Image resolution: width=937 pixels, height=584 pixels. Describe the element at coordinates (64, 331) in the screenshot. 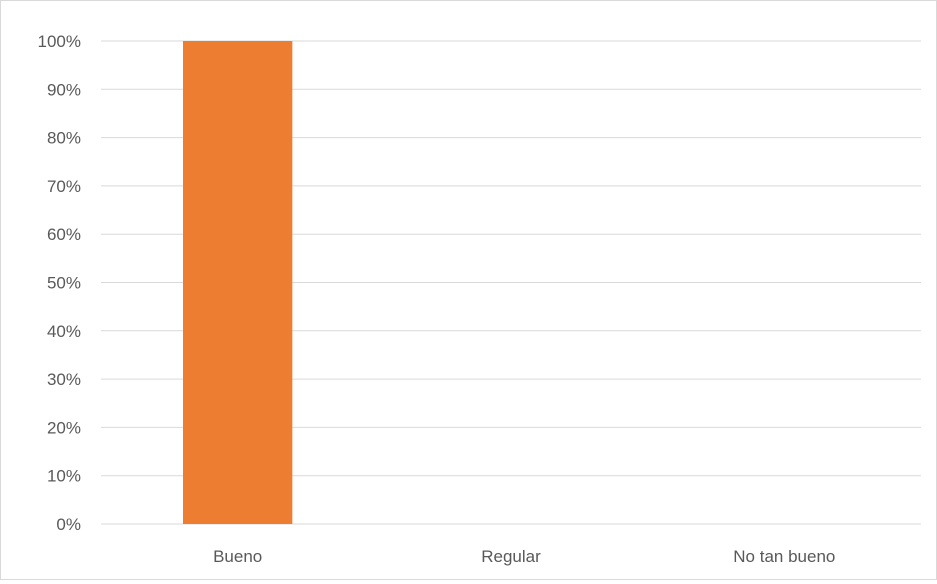

I see `y-tick-label: 40%` at that location.